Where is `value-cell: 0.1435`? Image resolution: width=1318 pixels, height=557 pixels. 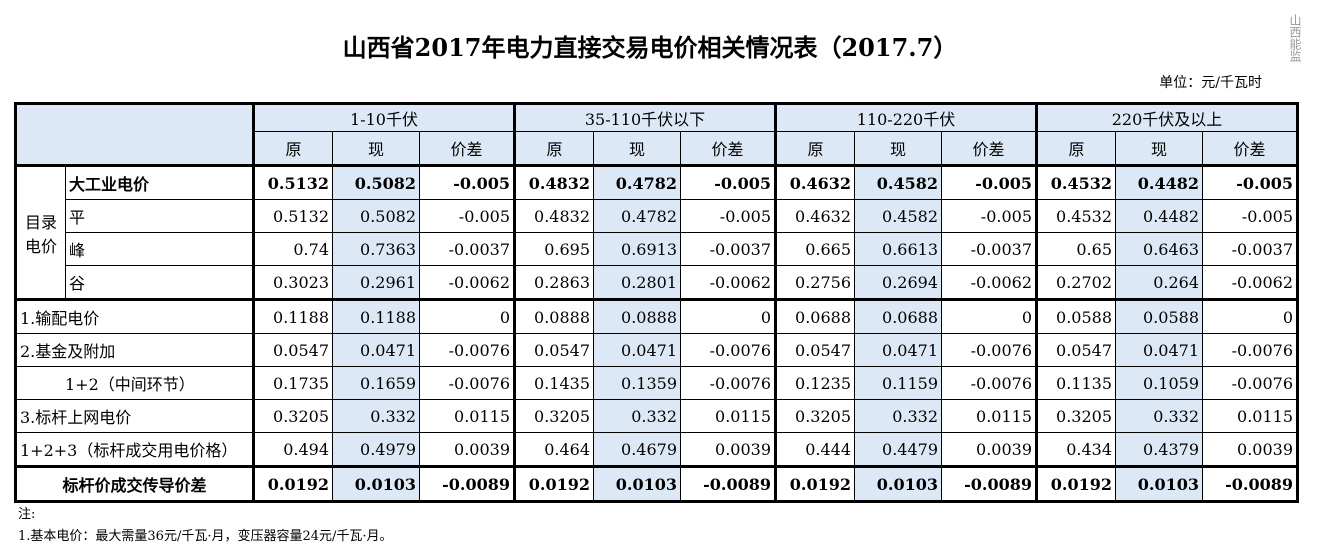 value-cell: 0.1435 is located at coordinates (553, 383).